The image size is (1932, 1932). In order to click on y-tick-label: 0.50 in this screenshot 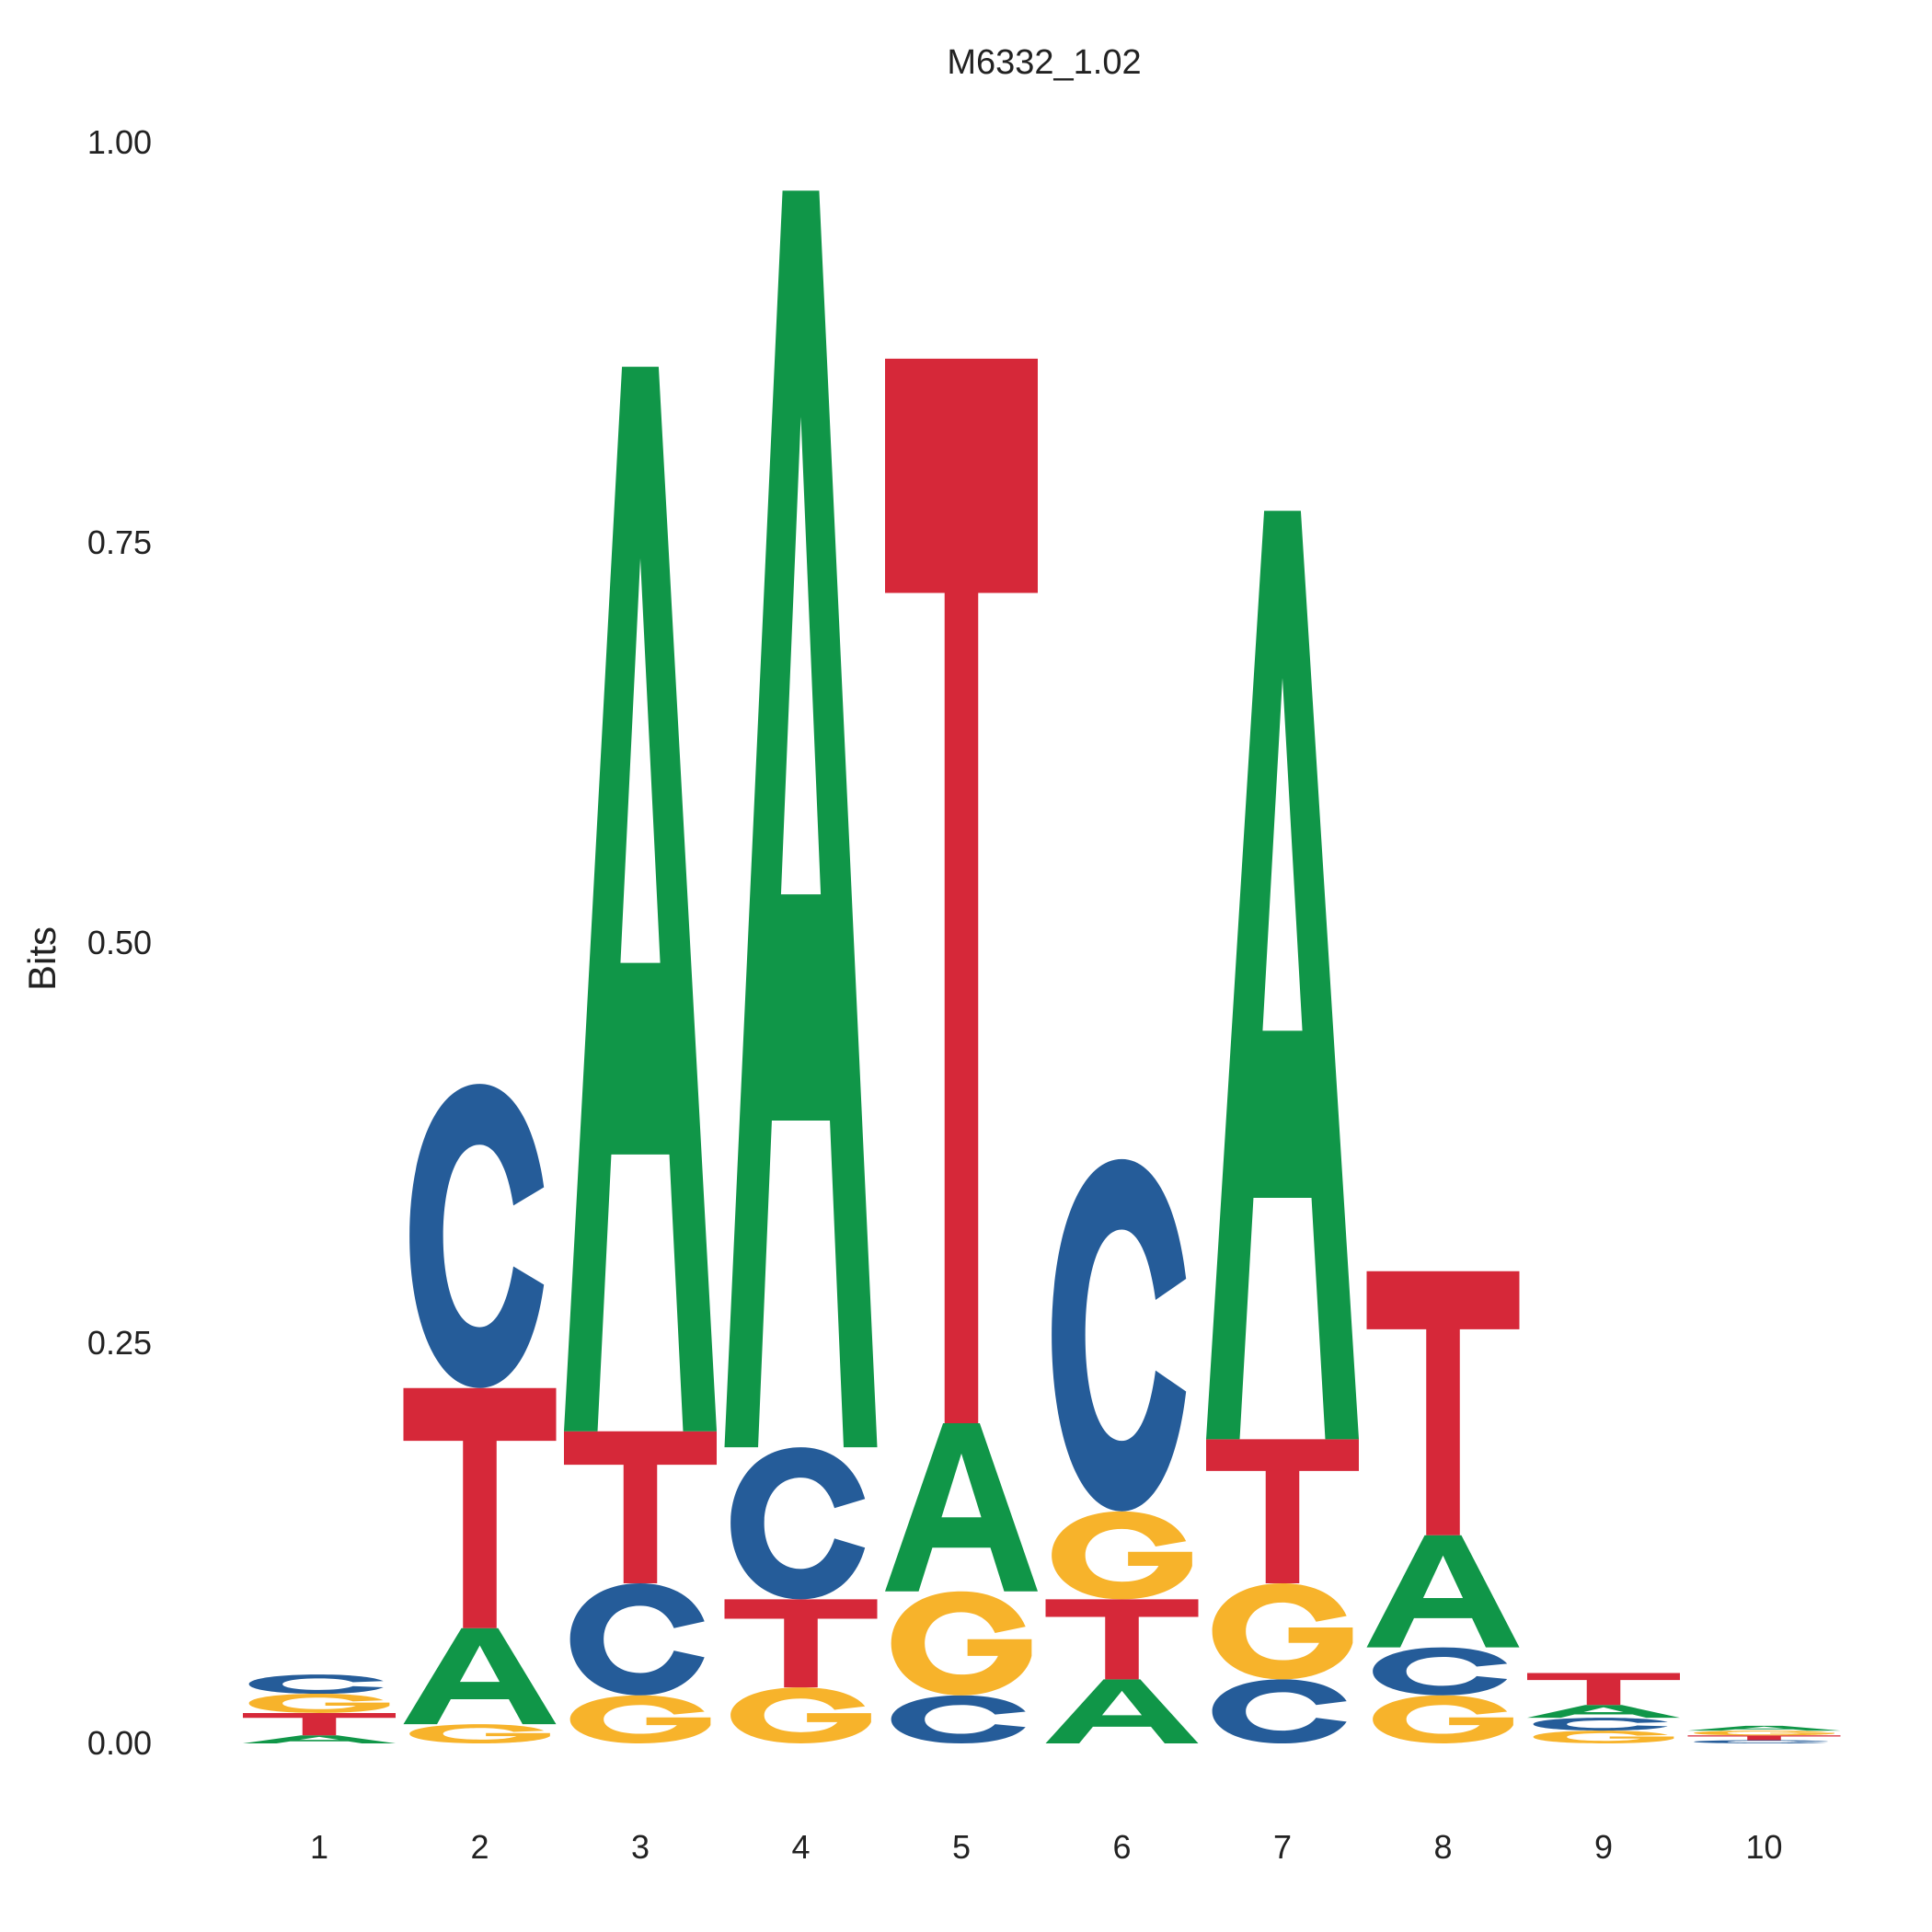, I will do `click(120, 942)`.